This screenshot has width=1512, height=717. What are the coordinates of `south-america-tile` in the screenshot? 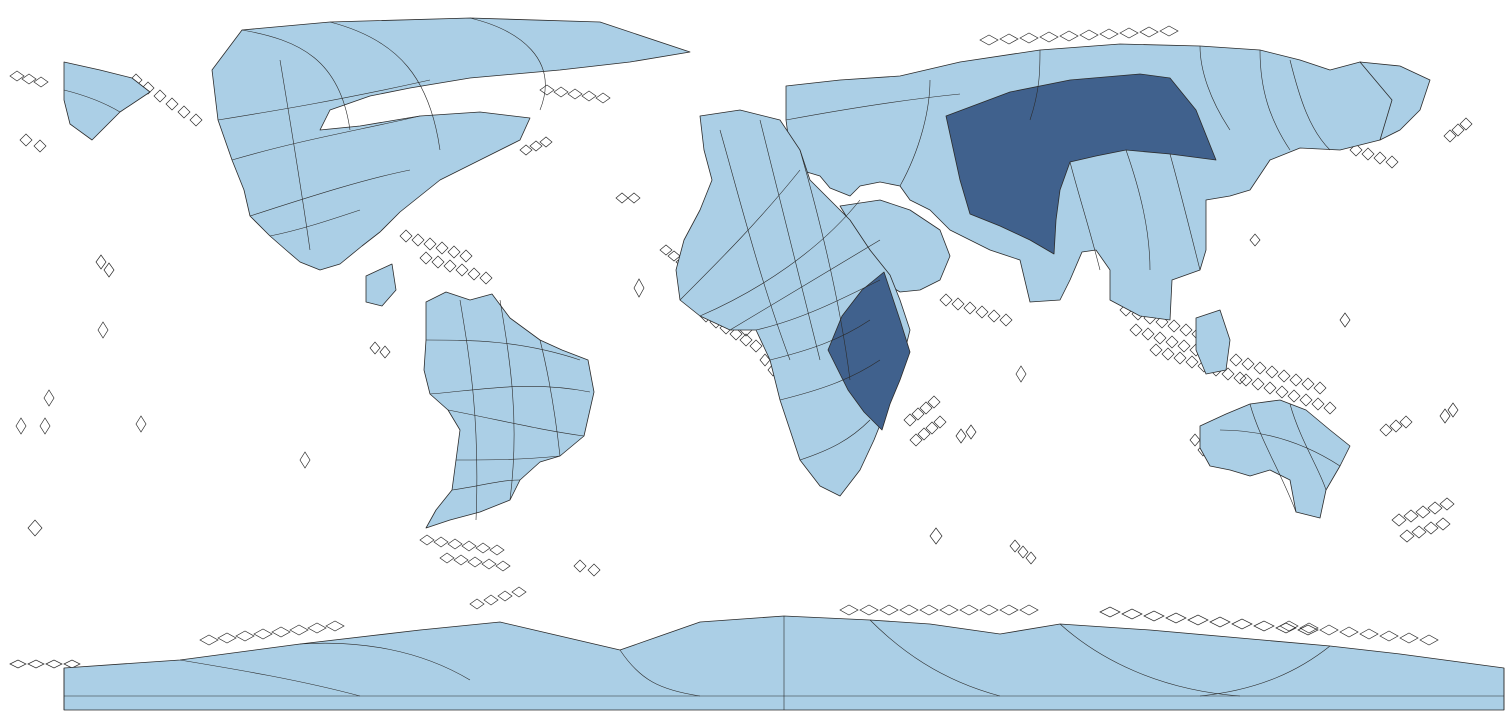 It's located at (509, 410).